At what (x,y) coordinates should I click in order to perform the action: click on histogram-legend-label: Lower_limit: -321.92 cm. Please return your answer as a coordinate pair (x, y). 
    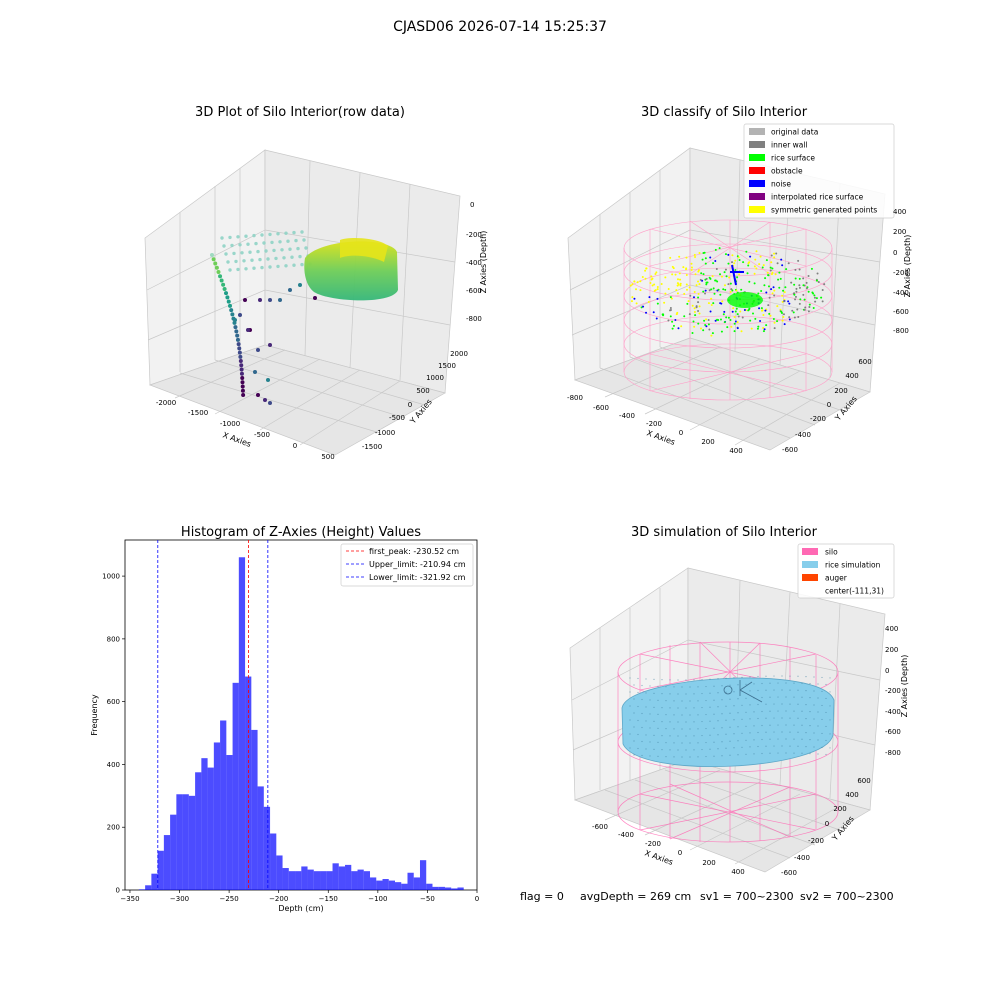
    Looking at the image, I should click on (417, 577).